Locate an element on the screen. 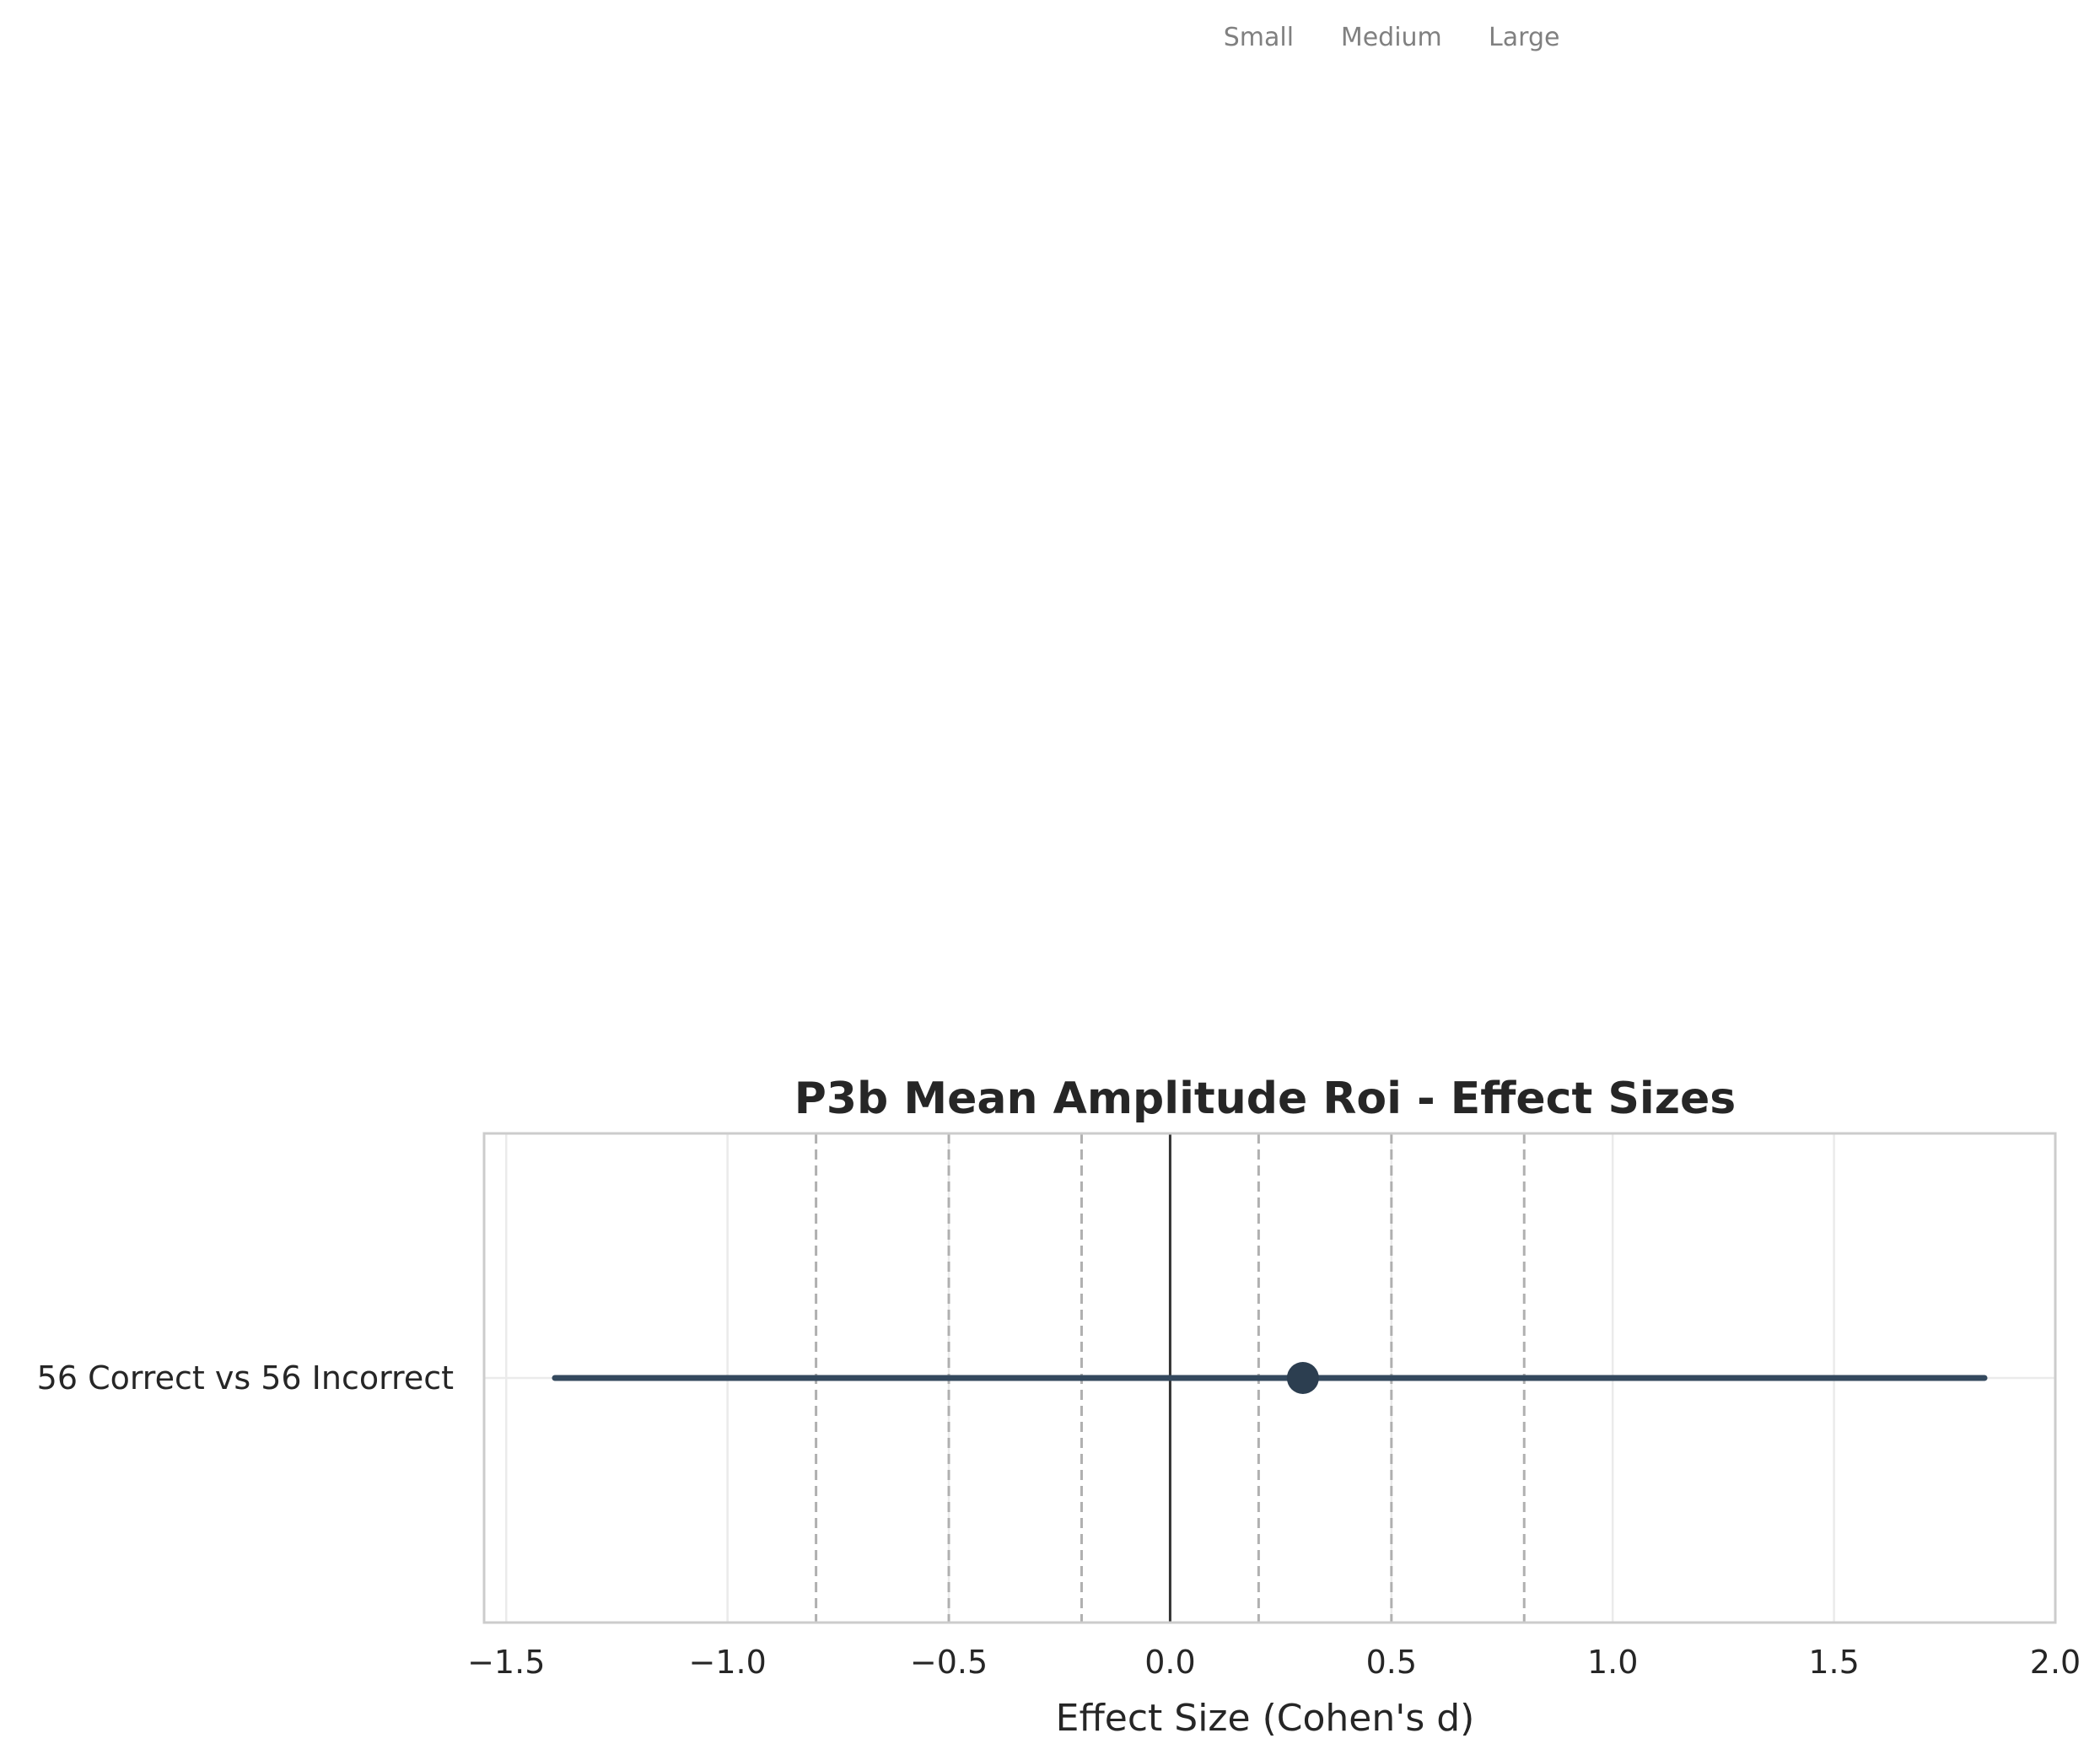  ref-label-medium: Medium is located at coordinates (1391, 37).